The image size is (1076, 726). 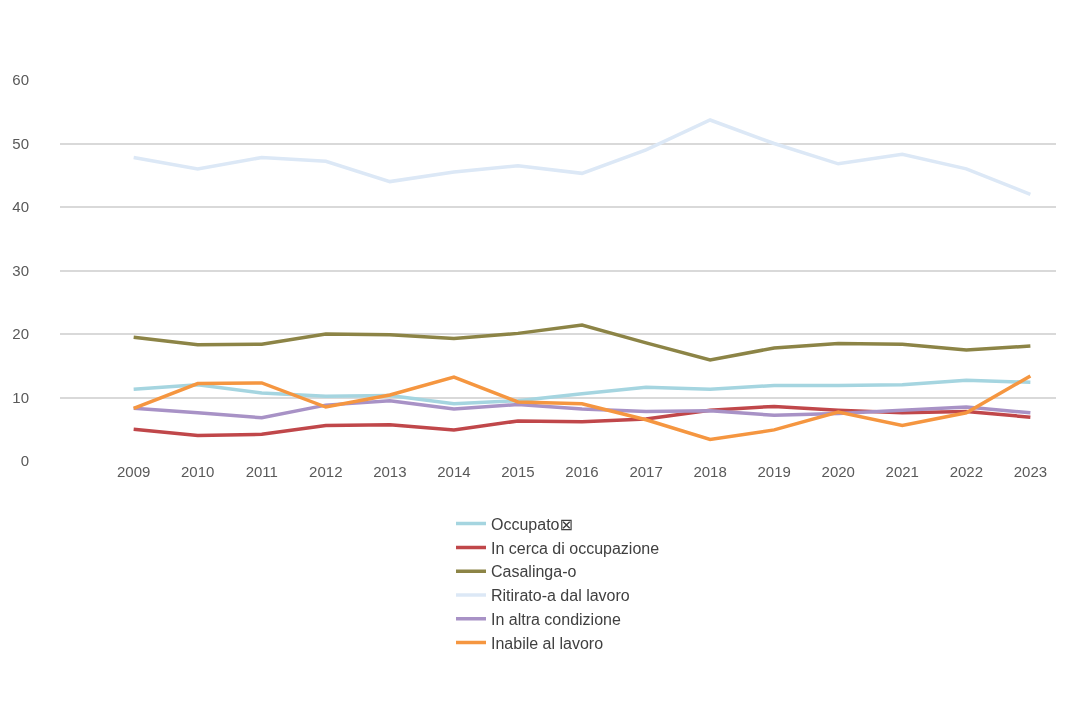 I want to click on x-tick-label: 2022, so click(x=966, y=471).